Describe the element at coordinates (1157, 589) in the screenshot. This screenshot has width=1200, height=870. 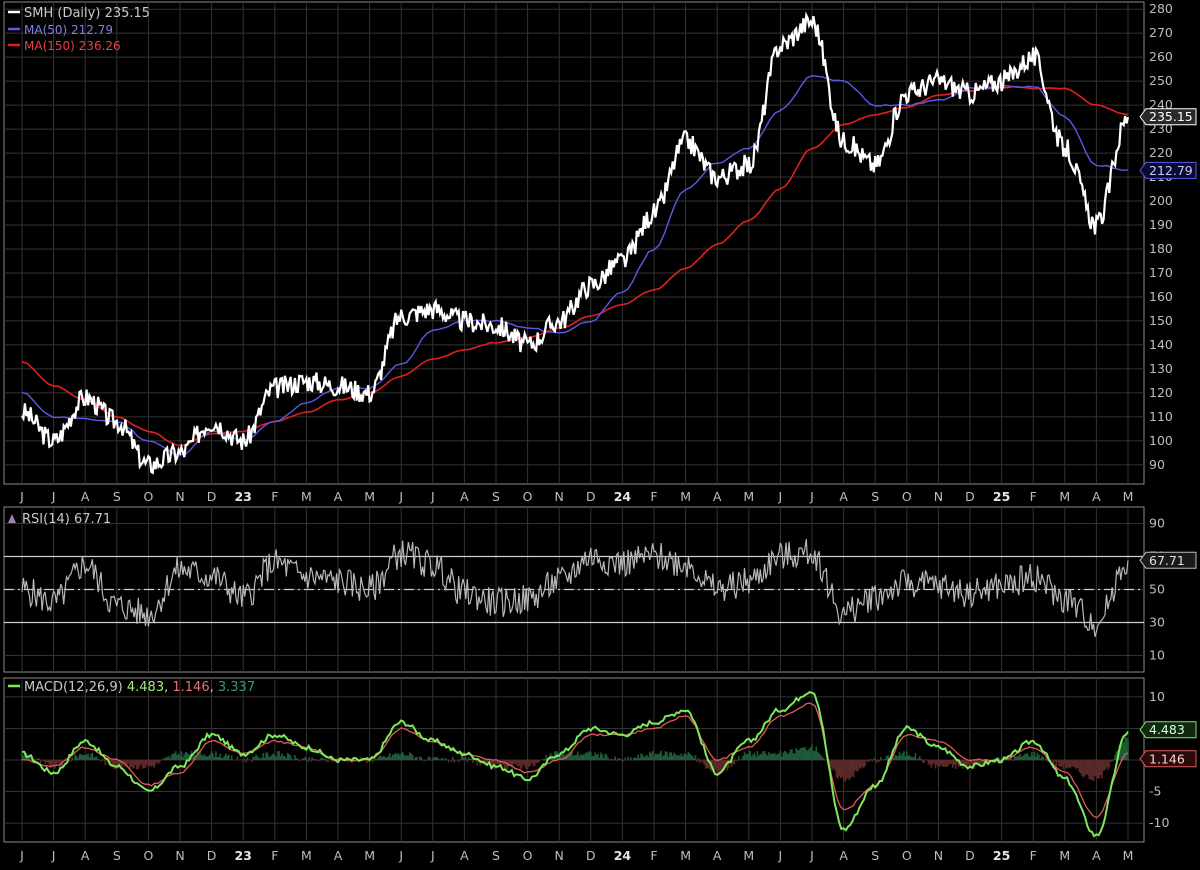
I see `rsi-y-tick: 50` at that location.